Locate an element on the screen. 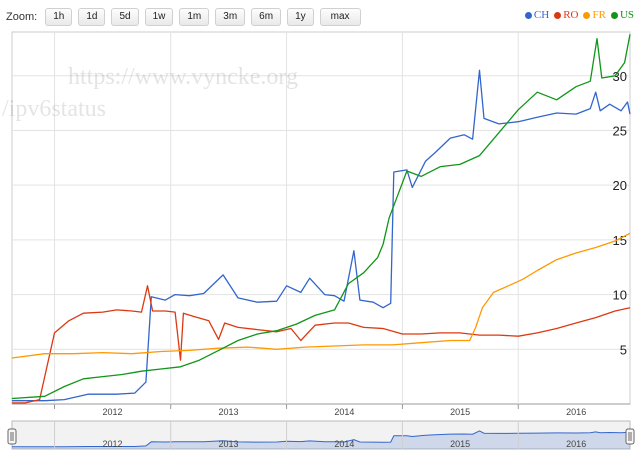  zoom-toolbar: Zoom: 1h 1d 5d 1w 1m 3m 6m 1y max is located at coordinates (183, 17).